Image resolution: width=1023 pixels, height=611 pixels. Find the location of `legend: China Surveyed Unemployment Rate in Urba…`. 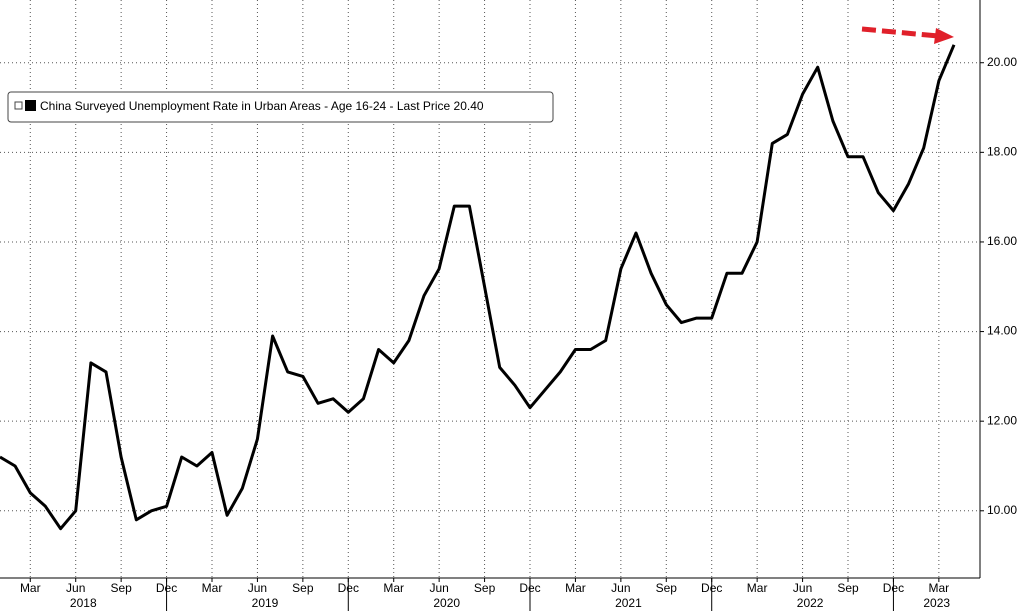

legend: China Surveyed Unemployment Rate in Urba… is located at coordinates (280, 107).